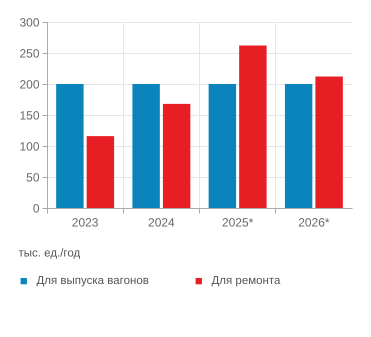  Describe the element at coordinates (247, 281) in the screenshot. I see `legend-label: Для ремонта` at that location.